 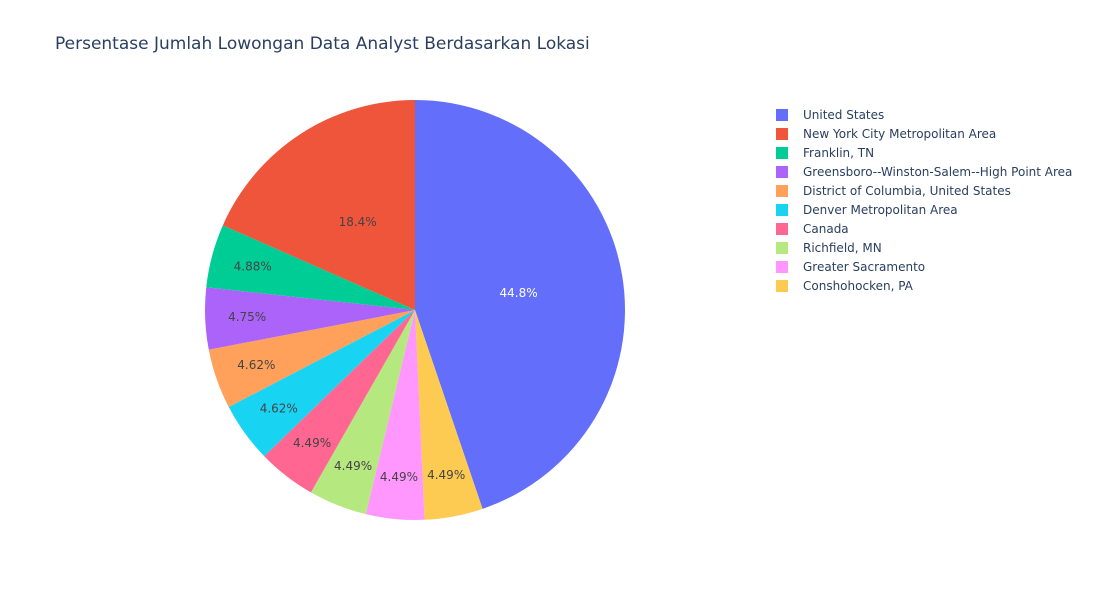 I want to click on legend-item-7: Richfield, MN, so click(x=924, y=247).